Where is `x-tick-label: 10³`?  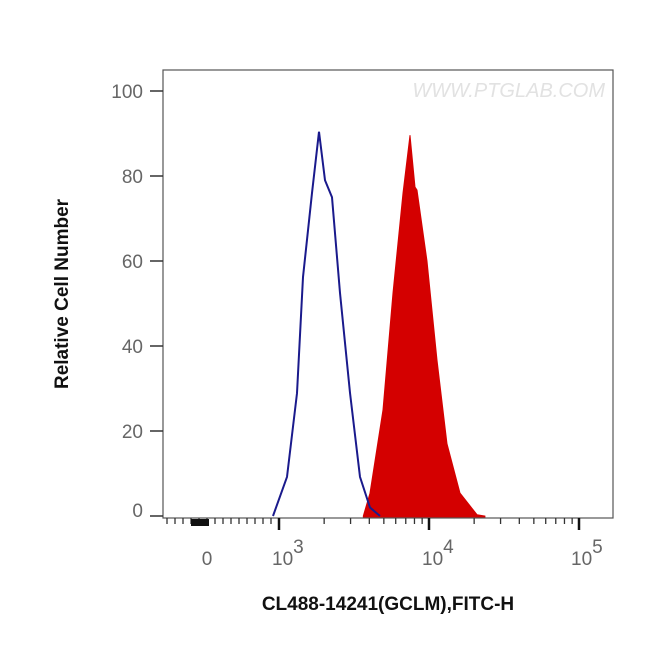 x-tick-label: 10³ is located at coordinates (288, 553).